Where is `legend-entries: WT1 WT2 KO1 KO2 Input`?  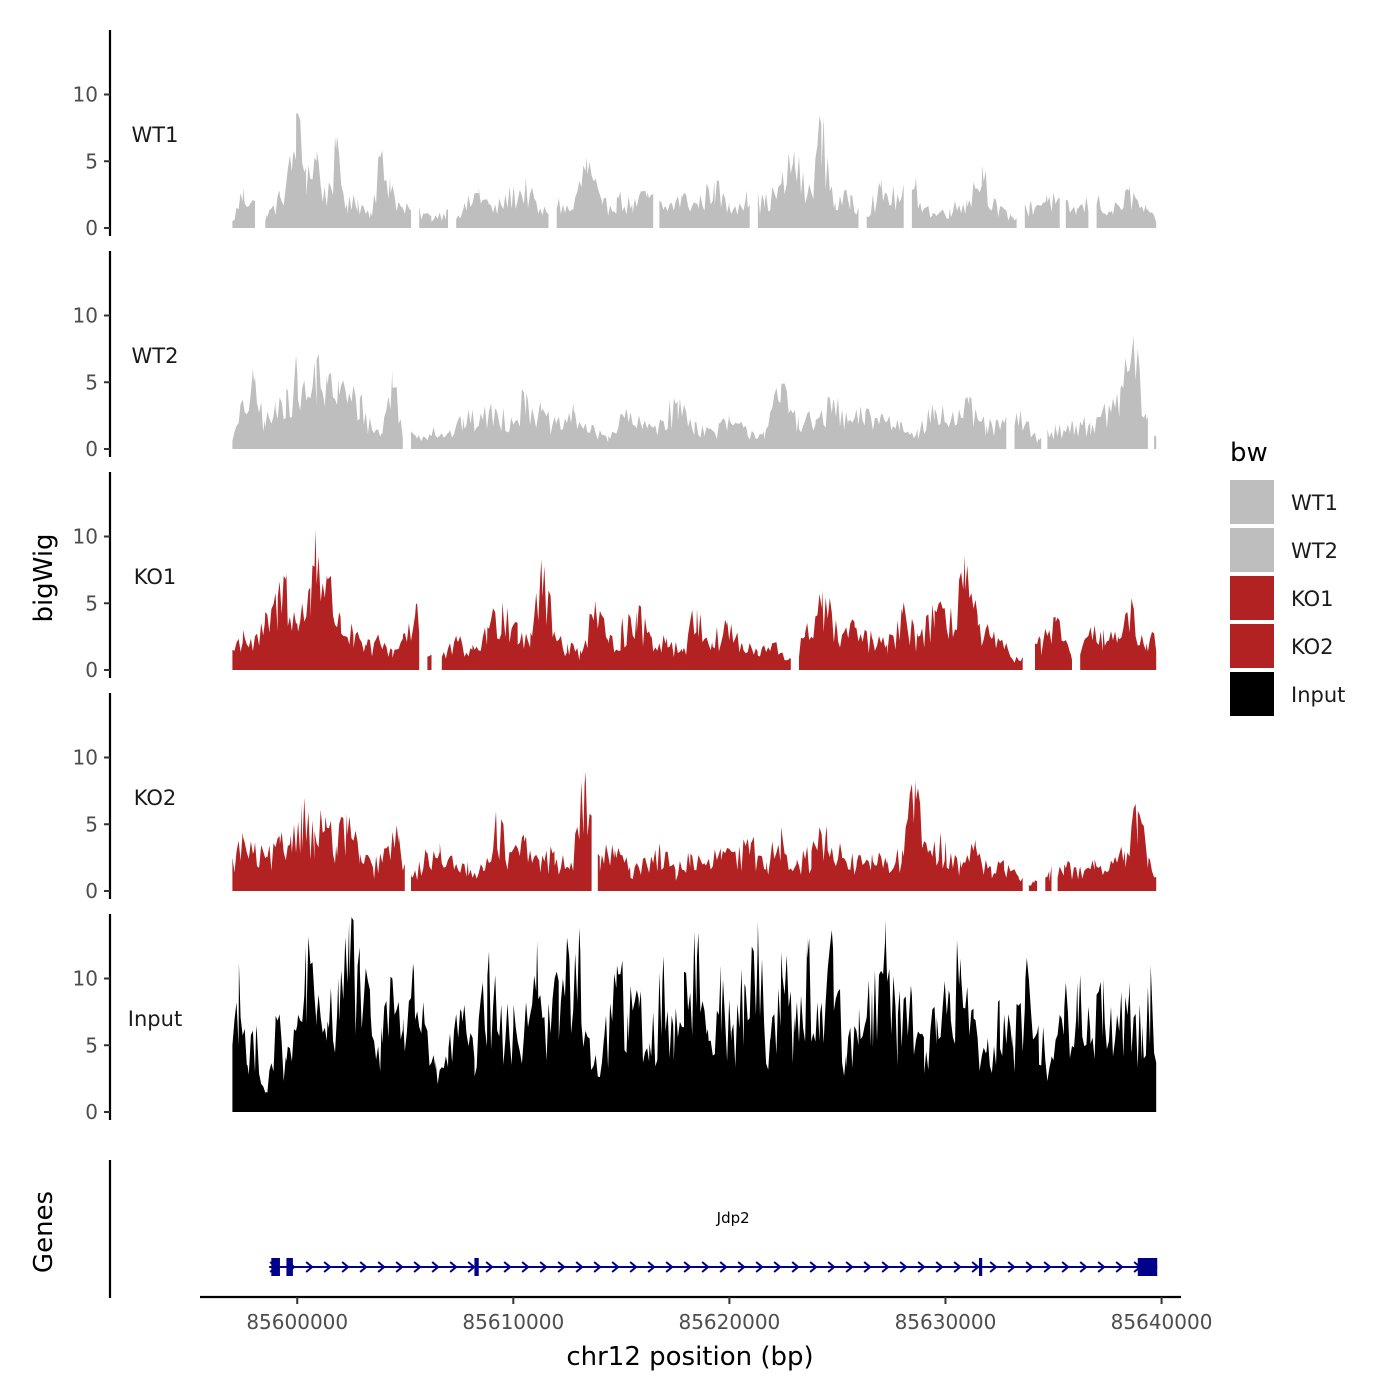
legend-entries: WT1 WT2 KO1 KO2 Input is located at coordinates (1287, 598).